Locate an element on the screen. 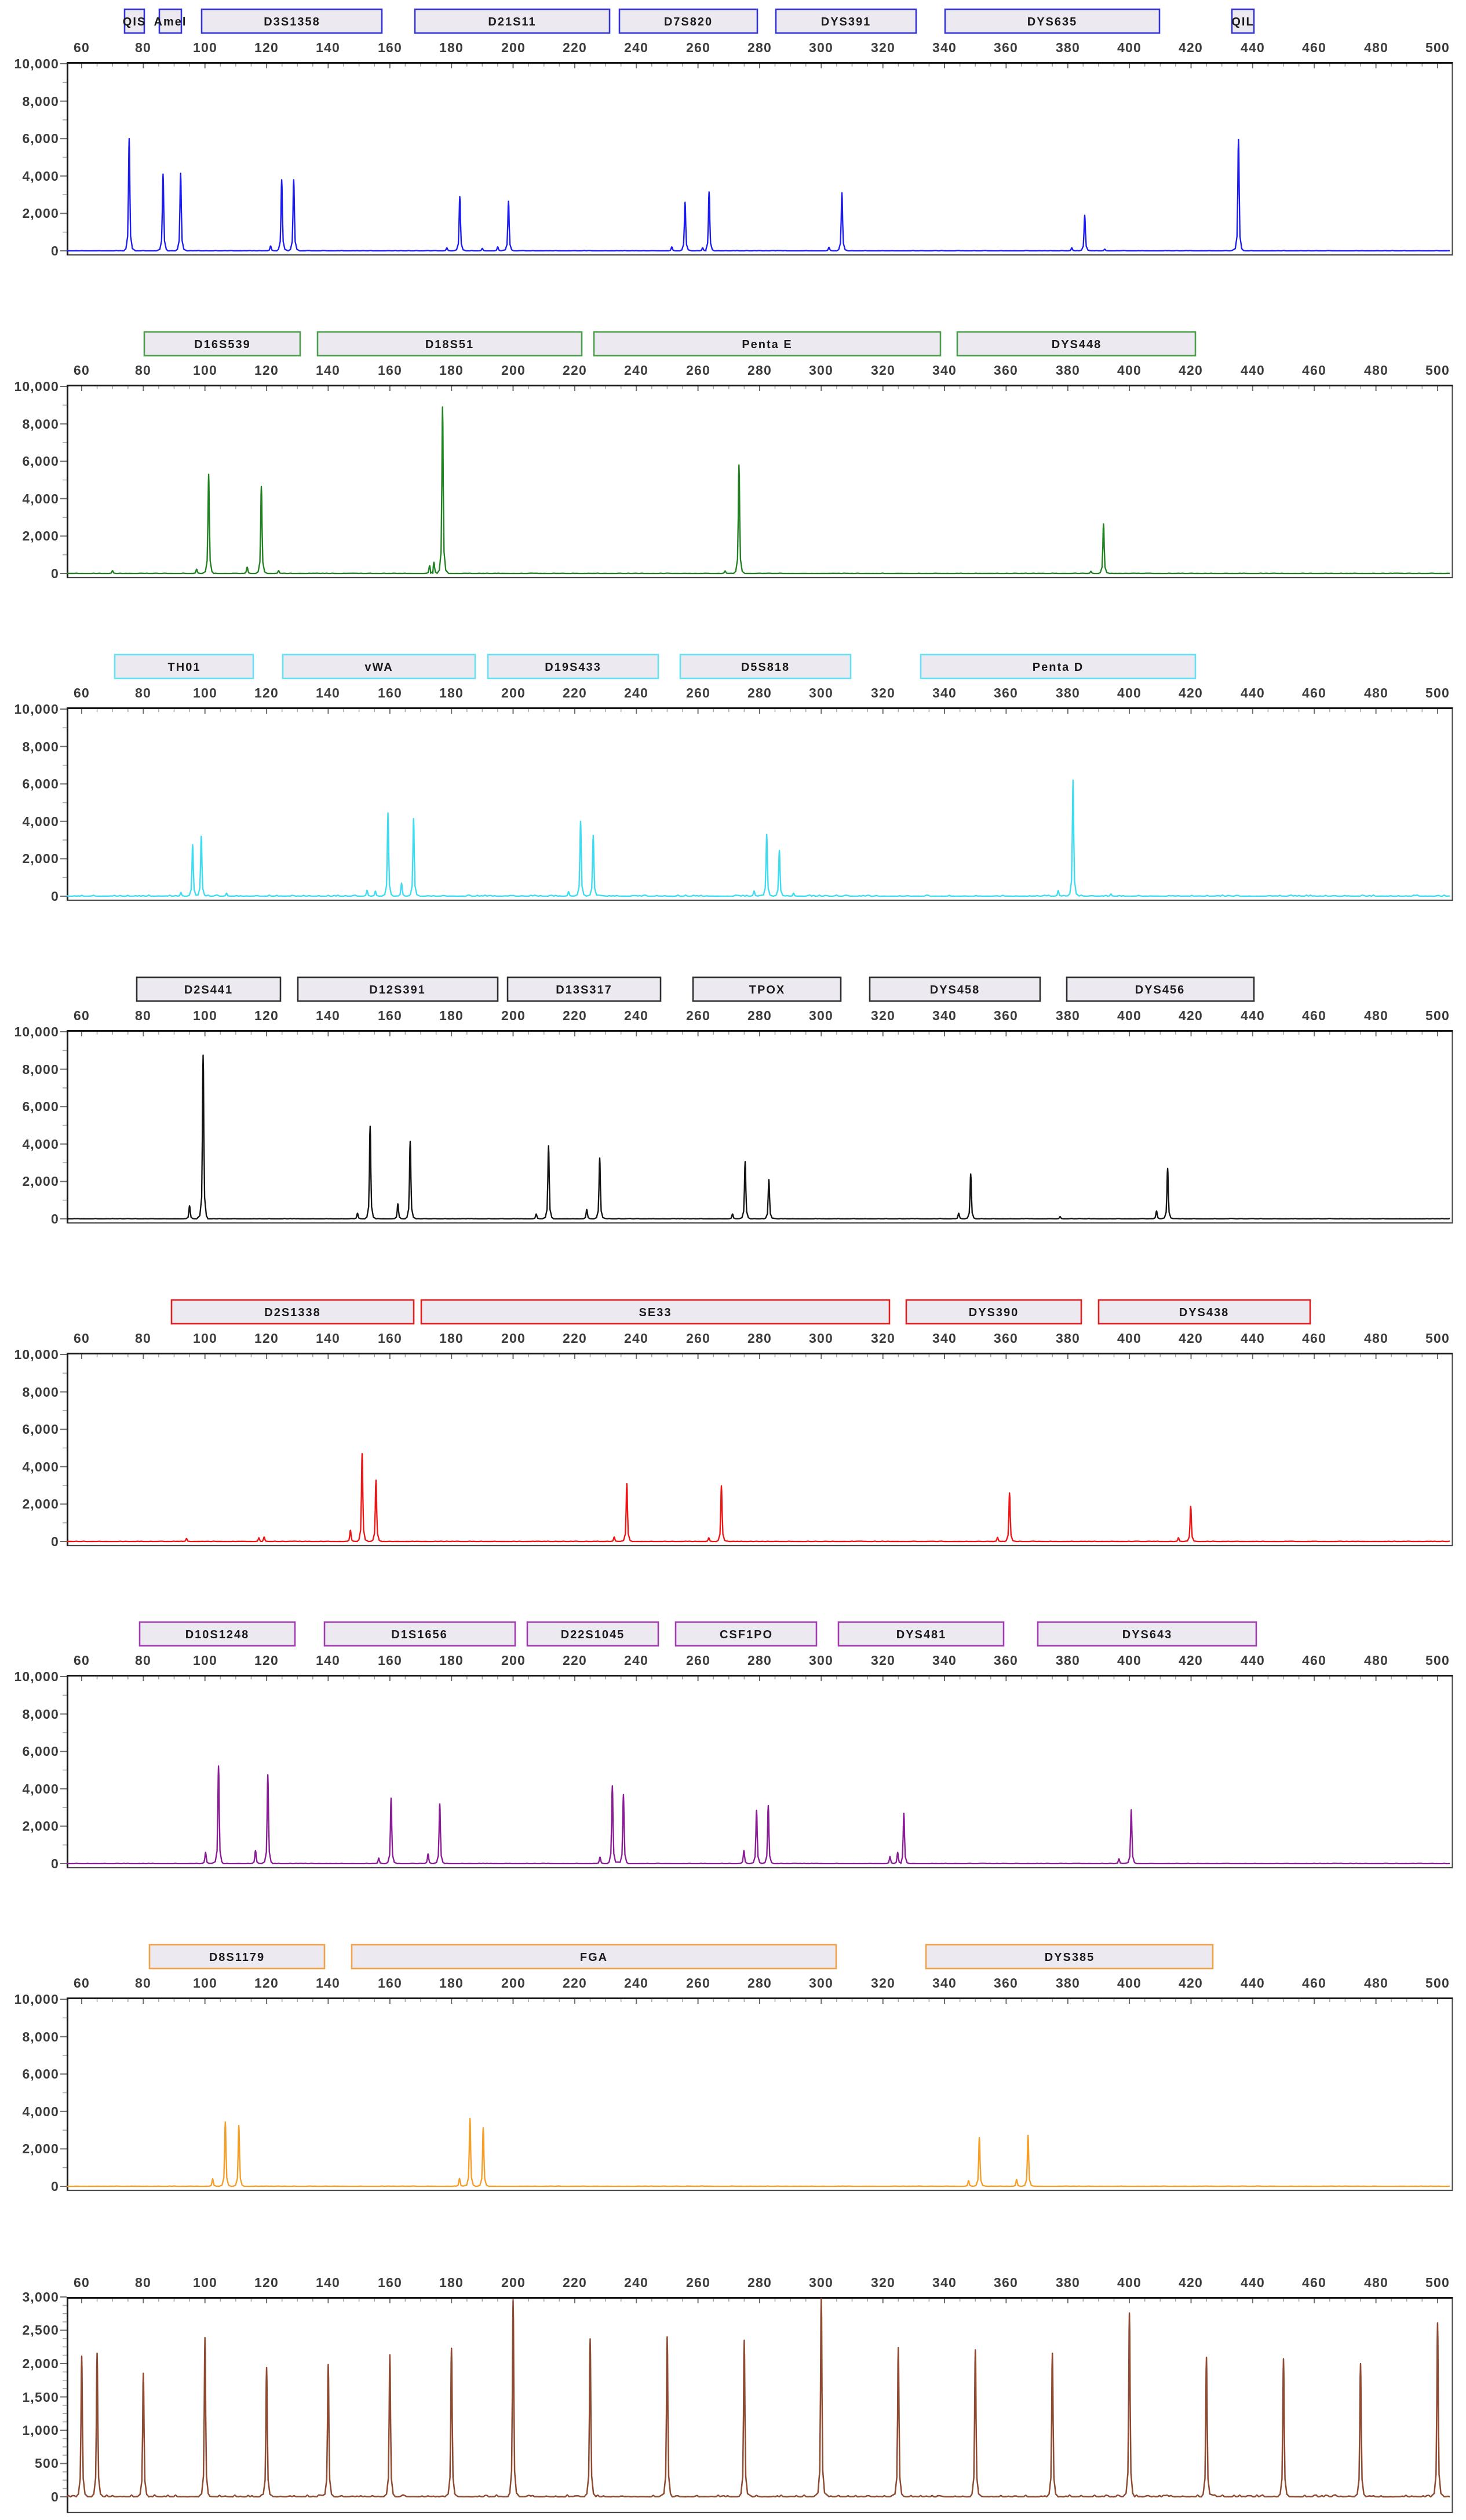 The width and height of the screenshot is (1466, 2520). svg-text: QIS is located at coordinates (134, 22).